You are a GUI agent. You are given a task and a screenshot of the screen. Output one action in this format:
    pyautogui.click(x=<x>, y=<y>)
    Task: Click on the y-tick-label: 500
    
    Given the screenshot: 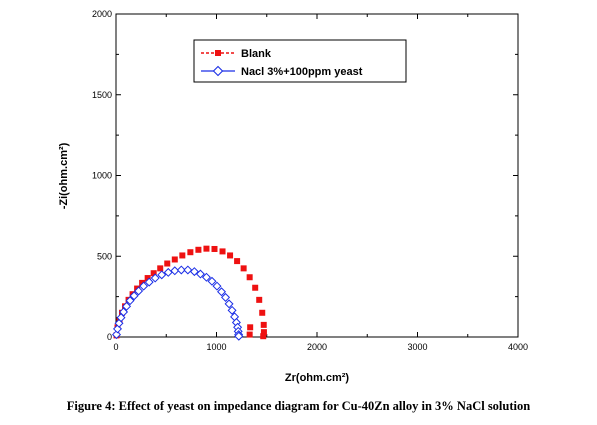 What is the action you would take?
    pyautogui.click(x=104, y=256)
    